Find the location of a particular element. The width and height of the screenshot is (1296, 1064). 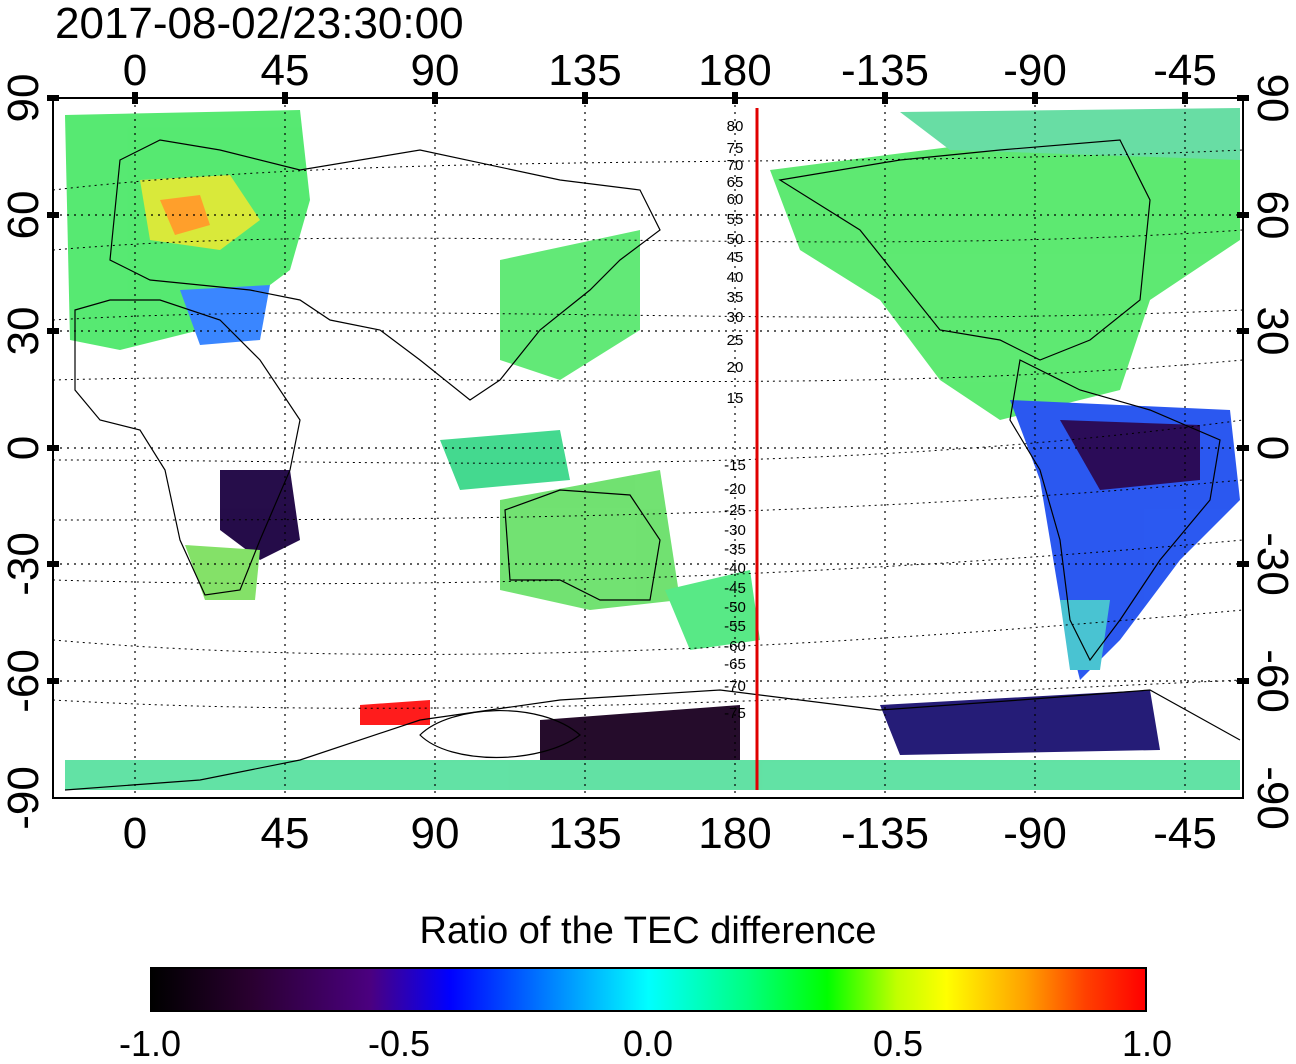

lon-tick-bottom: 135 is located at coordinates (584, 833).